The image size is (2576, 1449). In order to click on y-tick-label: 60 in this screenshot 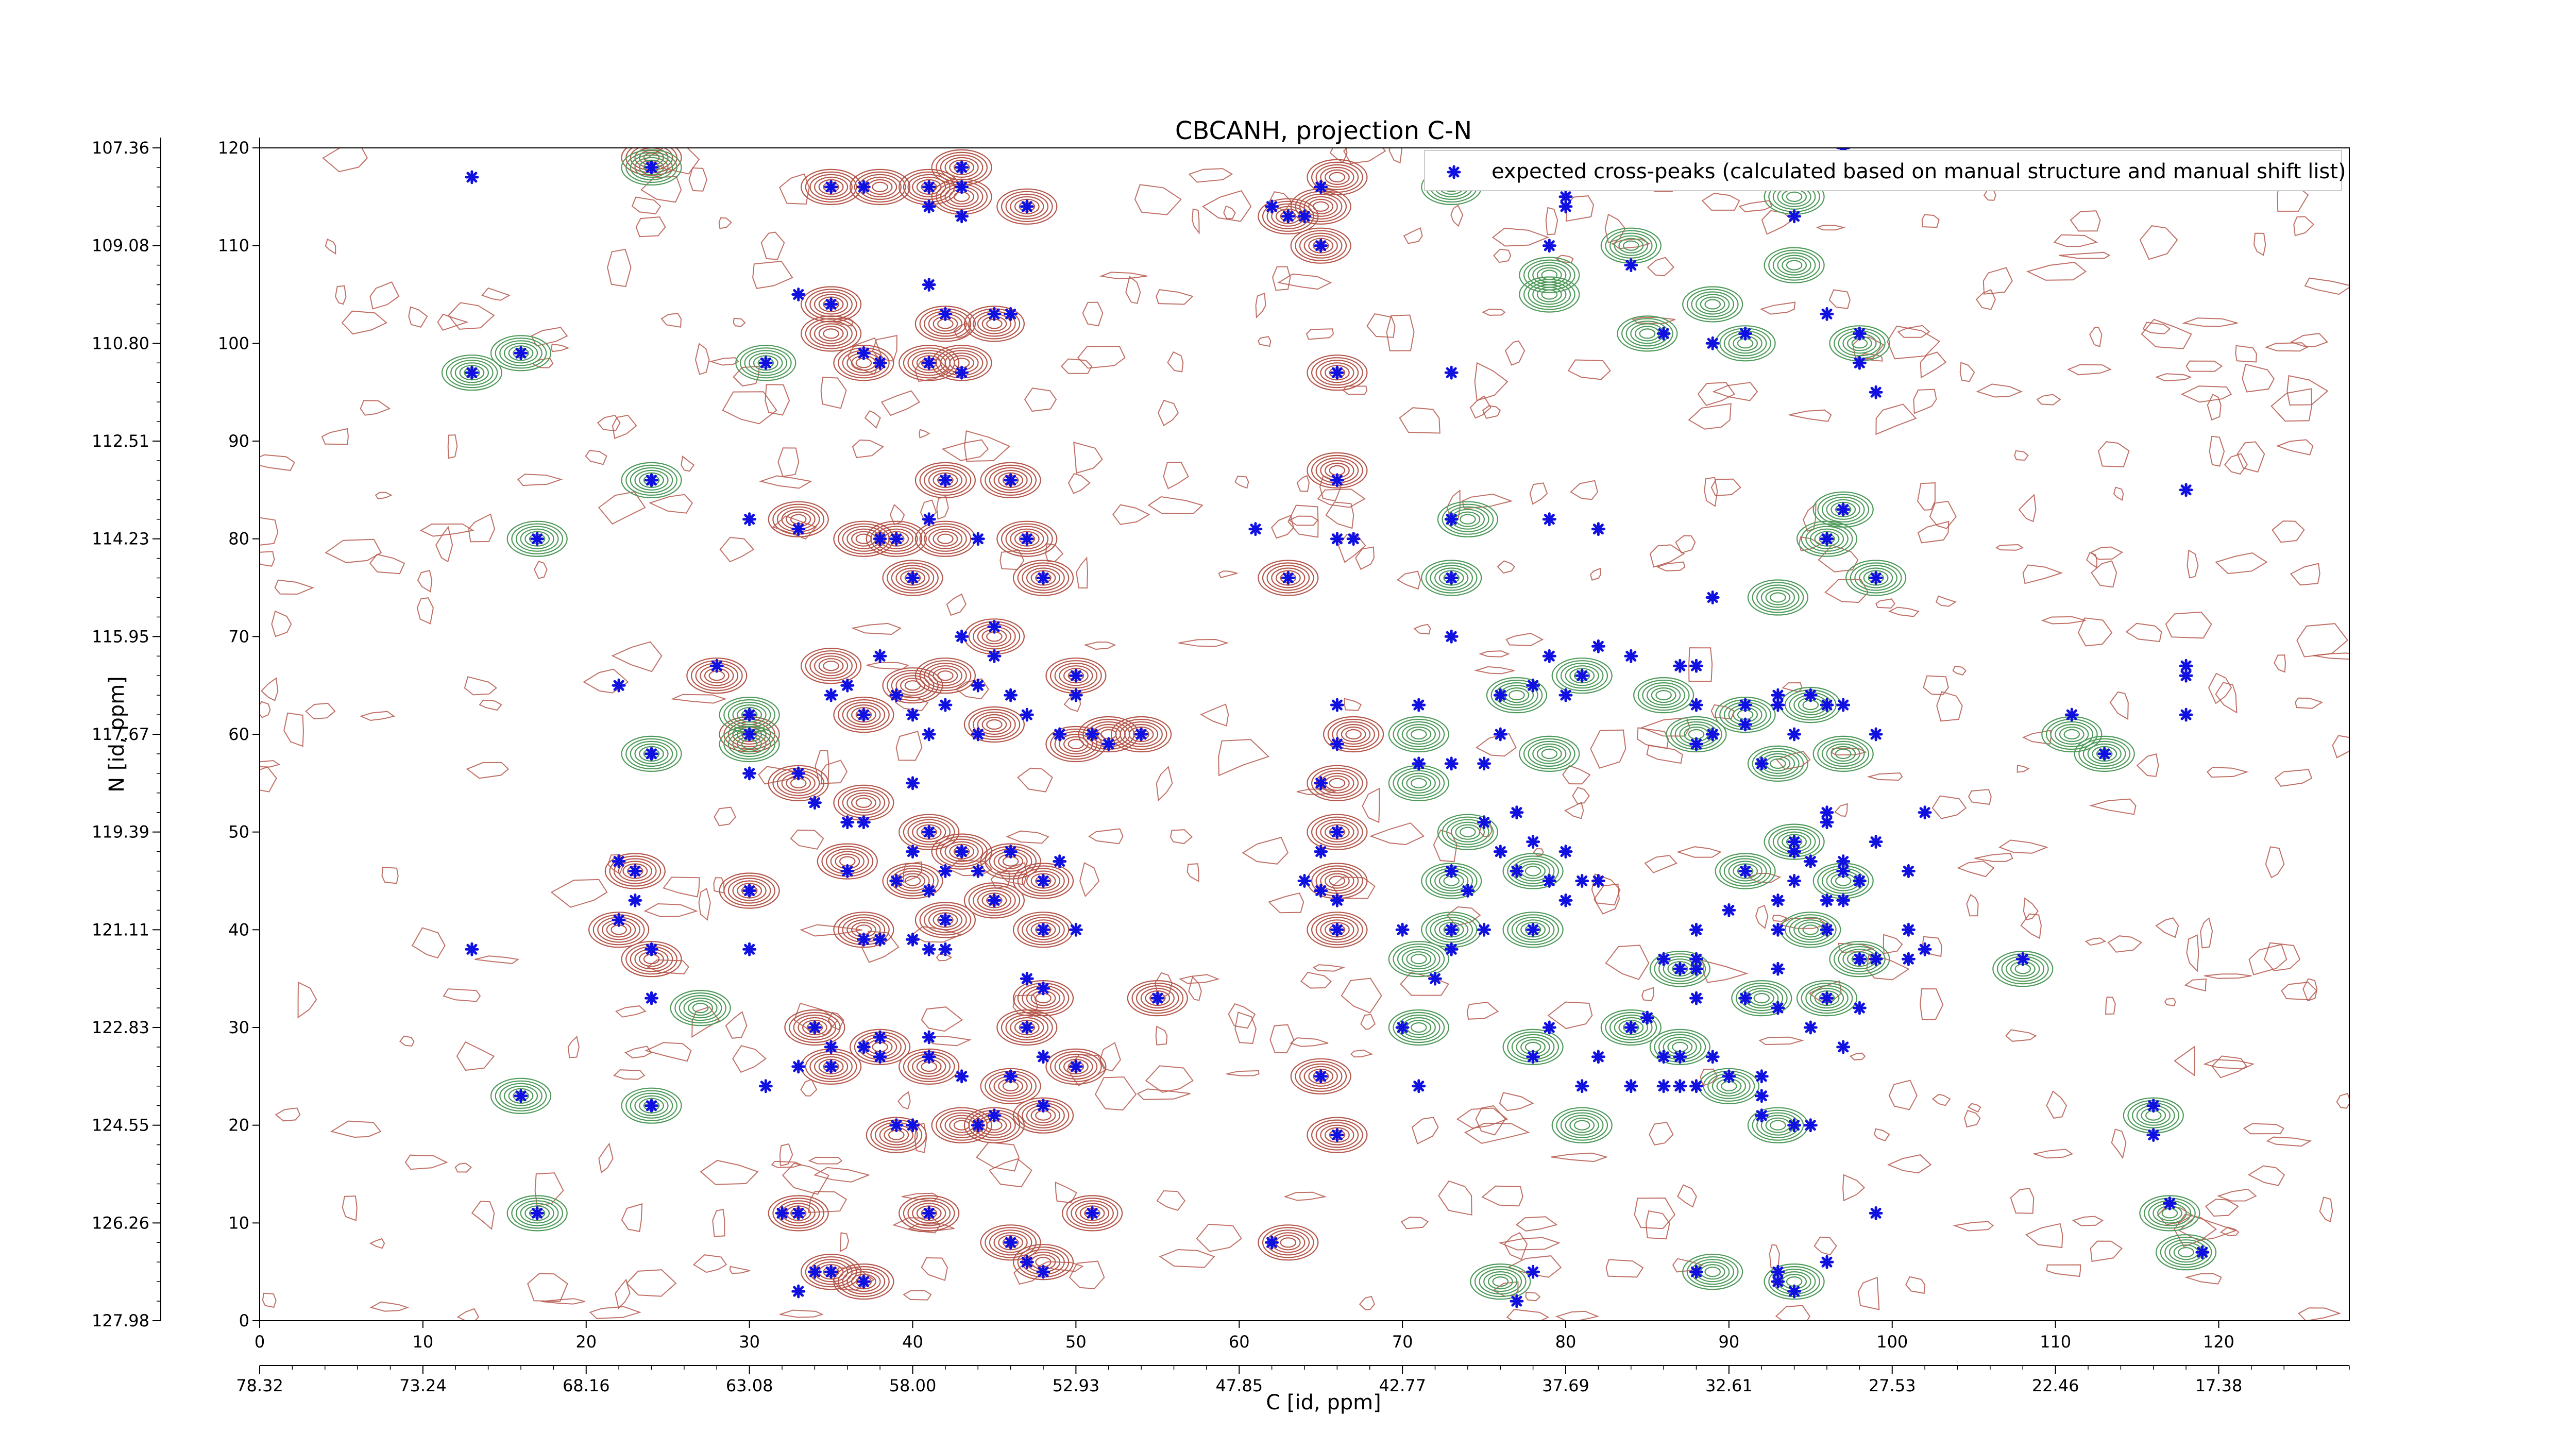, I will do `click(238, 734)`.